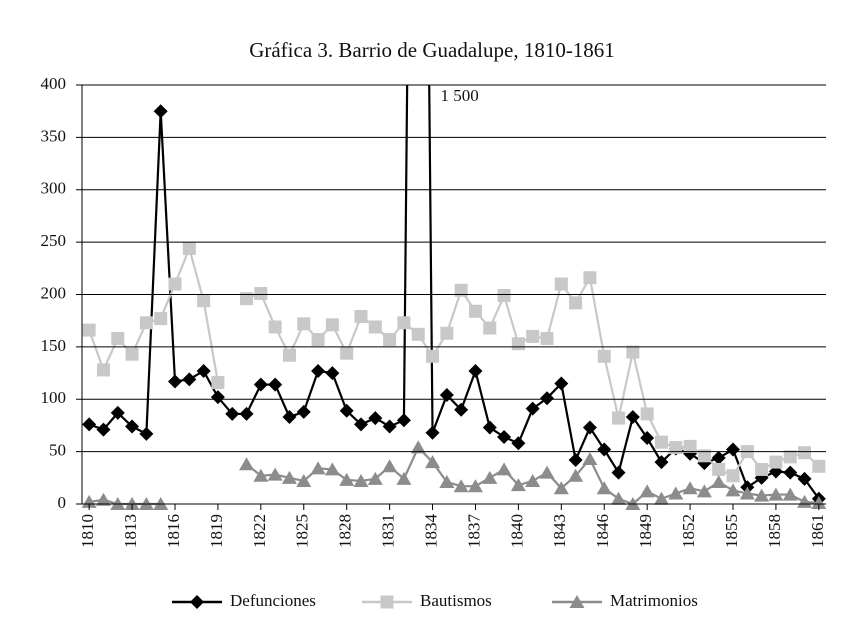 This screenshot has width=861, height=617. Describe the element at coordinates (54, 83) in the screenshot. I see `y-tick-label: 400` at that location.